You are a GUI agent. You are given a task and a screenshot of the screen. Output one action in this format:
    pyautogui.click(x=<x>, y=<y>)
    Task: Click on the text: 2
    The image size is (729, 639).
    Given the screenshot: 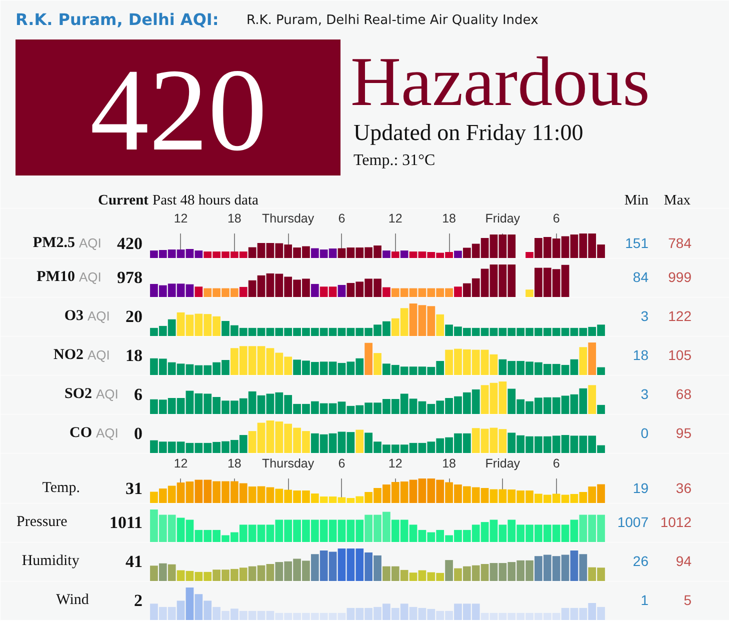 What is the action you would take?
    pyautogui.click(x=138, y=600)
    